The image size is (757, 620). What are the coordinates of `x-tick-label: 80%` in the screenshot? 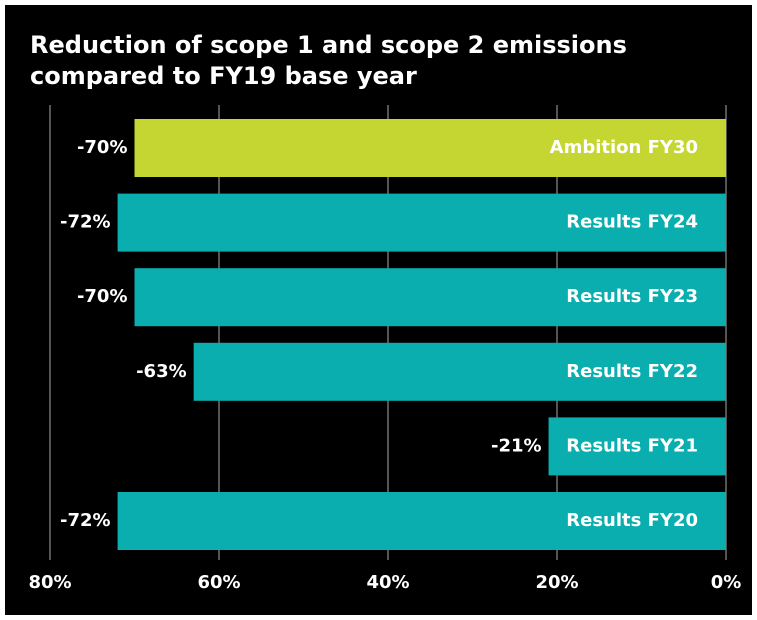 It's located at (49, 582).